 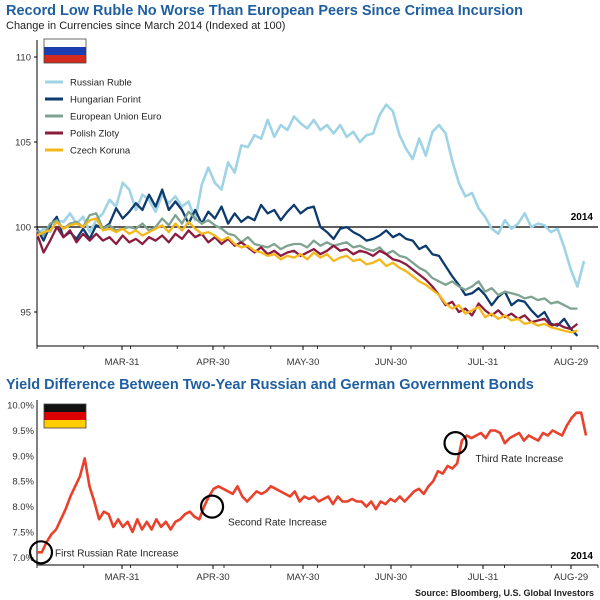 I want to click on chart2-x-tick-label: APR-30, so click(x=212, y=577).